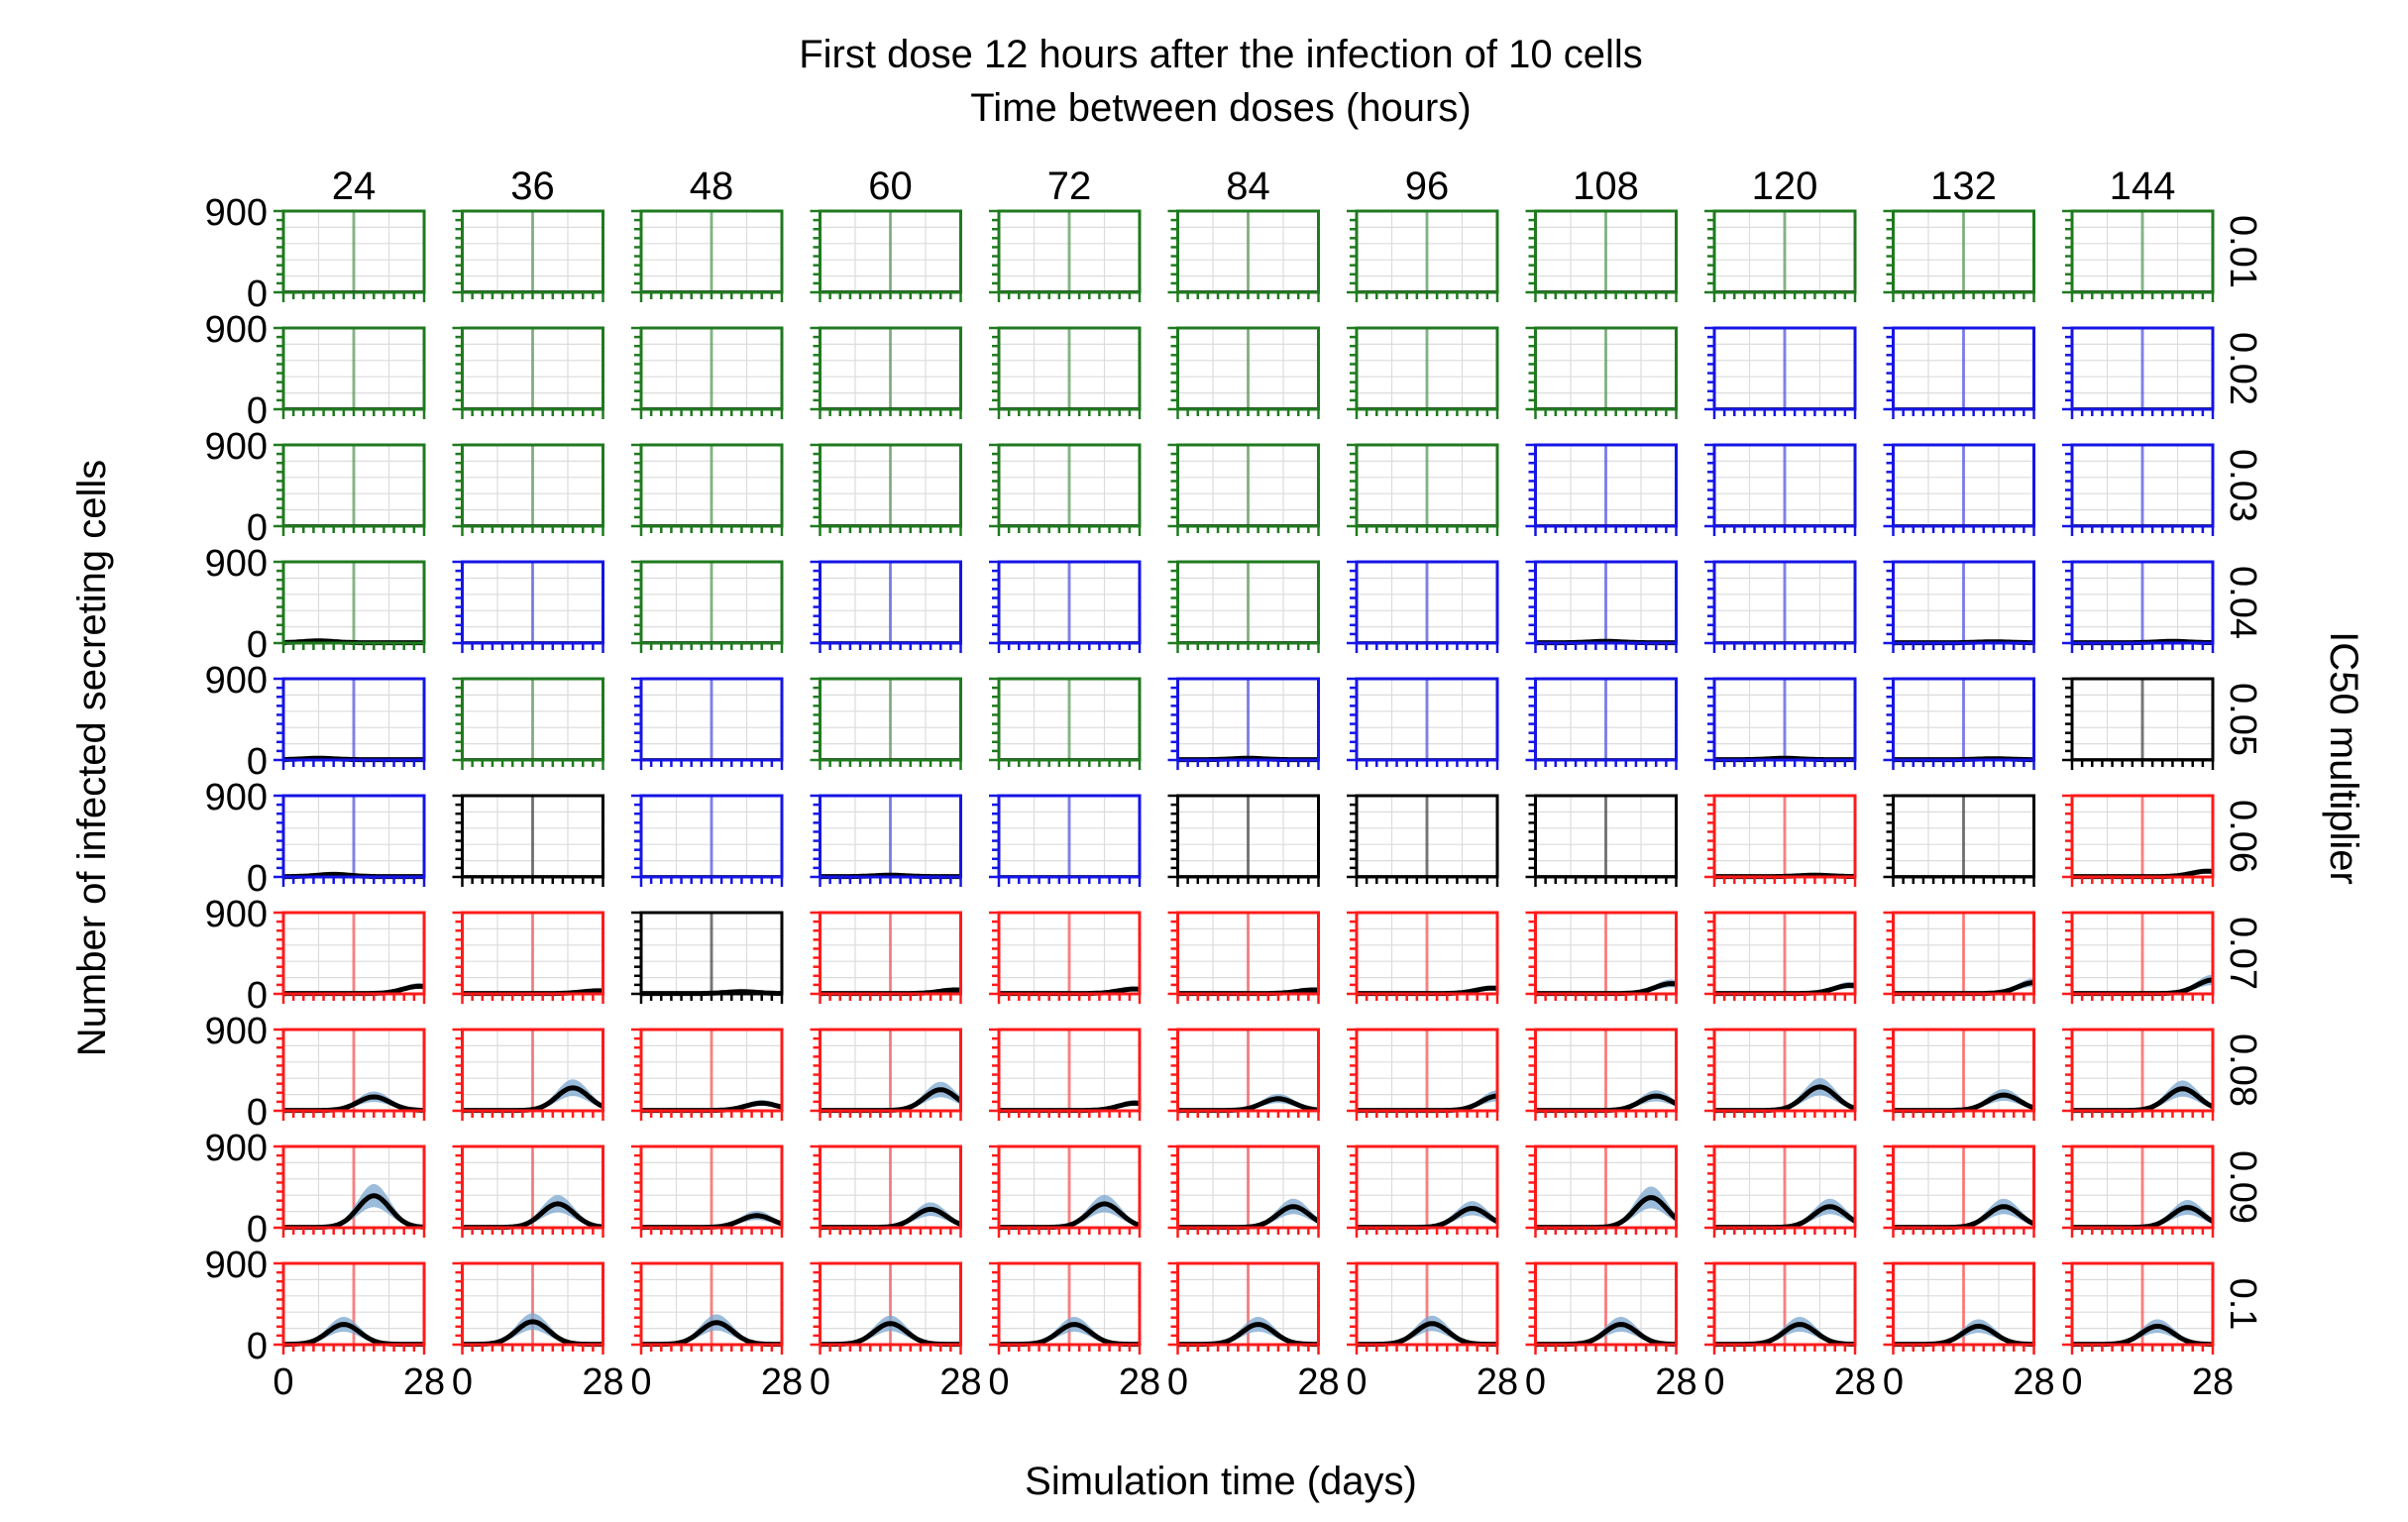 The width and height of the screenshot is (2408, 1522). What do you see at coordinates (1601, 723) in the screenshot?
I see `panel-r4-c7` at bounding box center [1601, 723].